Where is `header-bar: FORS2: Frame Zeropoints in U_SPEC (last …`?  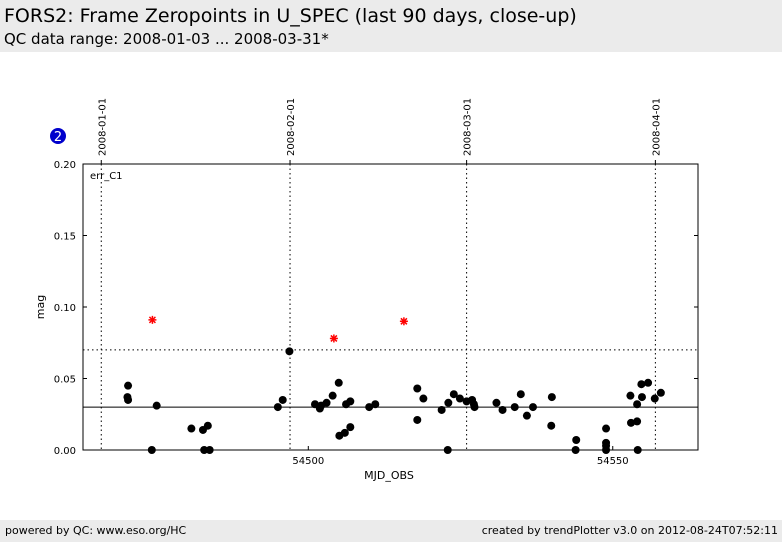
header-bar: FORS2: Frame Zeropoints in U_SPEC (last … is located at coordinates (391, 26).